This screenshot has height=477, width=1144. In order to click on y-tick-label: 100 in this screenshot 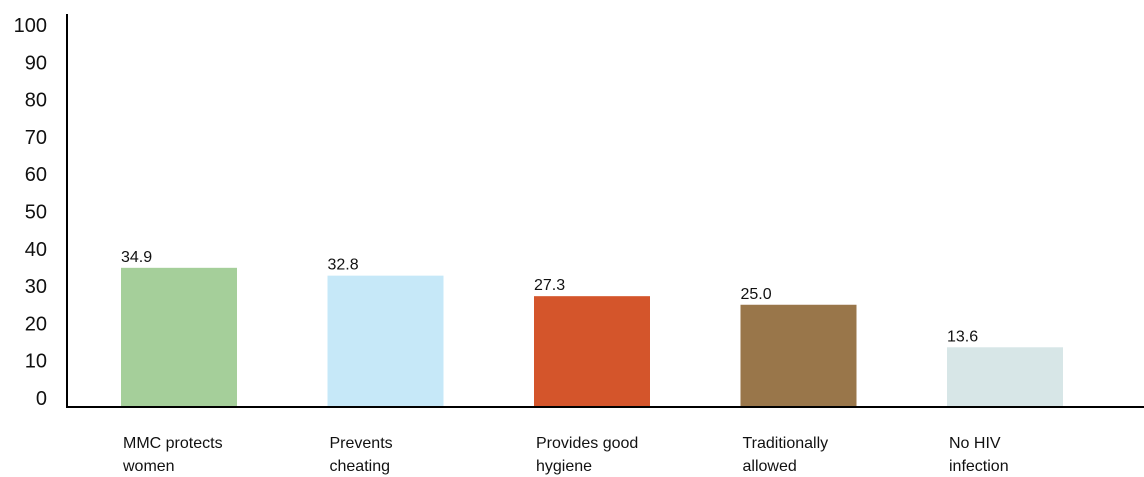, I will do `click(30, 26)`.